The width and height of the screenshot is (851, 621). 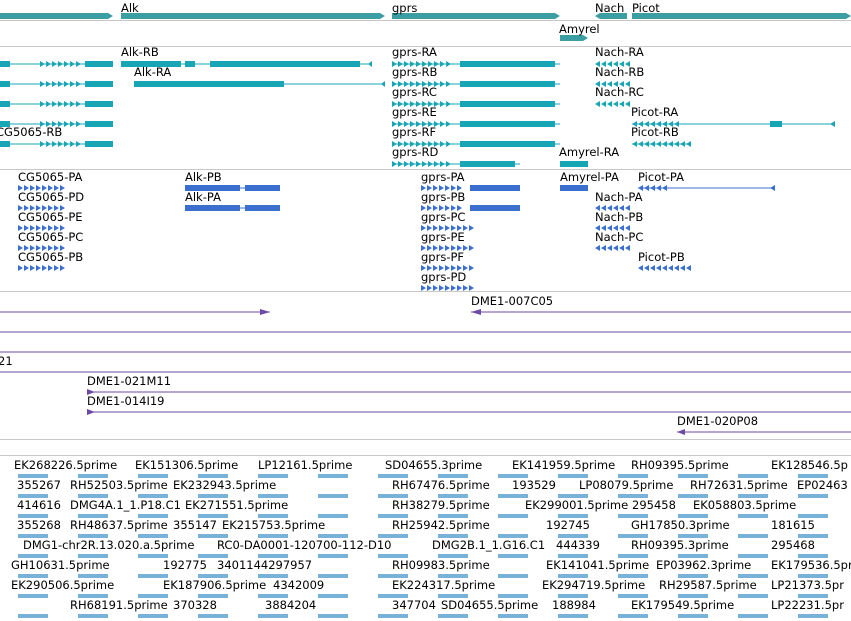 What do you see at coordinates (60, 565) in the screenshot?
I see `est-label: GH10631.5prime` at bounding box center [60, 565].